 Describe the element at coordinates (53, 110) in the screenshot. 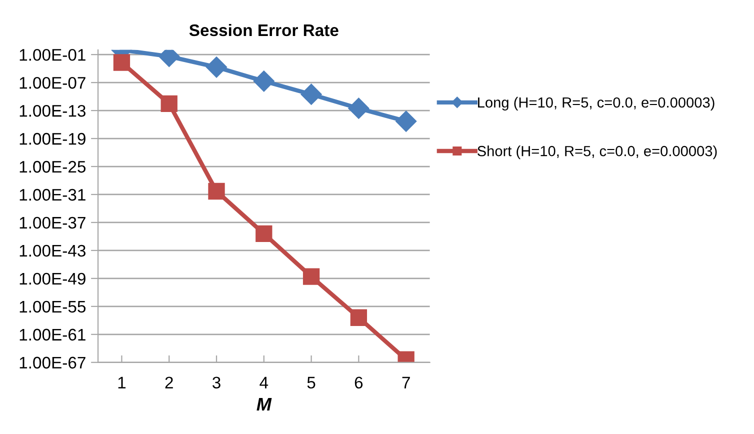

I see `y-tick-label: 1.00E-13` at that location.